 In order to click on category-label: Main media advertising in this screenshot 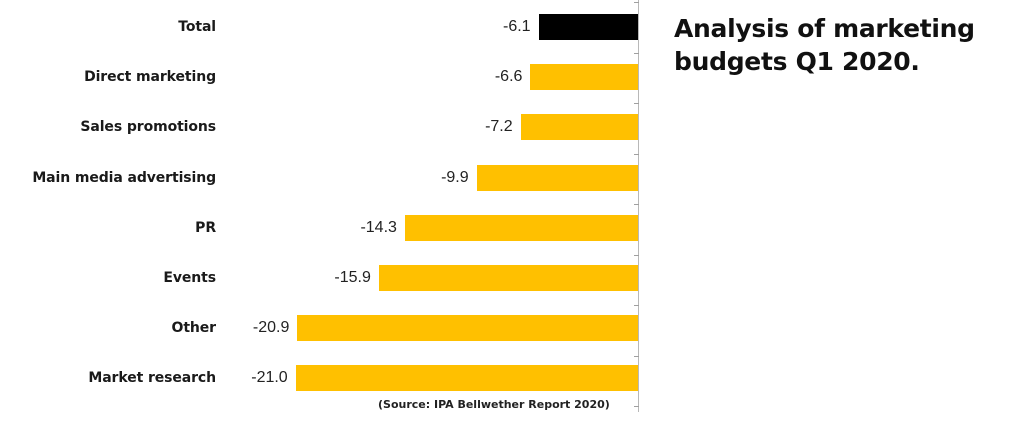, I will do `click(124, 177)`.